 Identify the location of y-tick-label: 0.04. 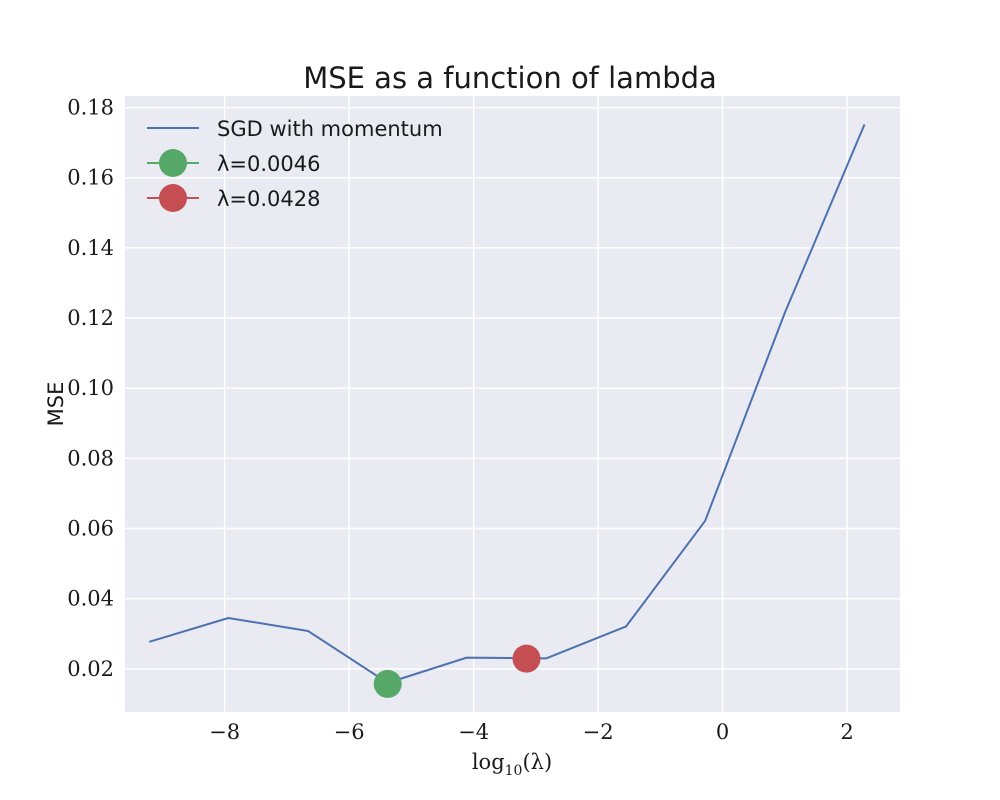
(90, 599).